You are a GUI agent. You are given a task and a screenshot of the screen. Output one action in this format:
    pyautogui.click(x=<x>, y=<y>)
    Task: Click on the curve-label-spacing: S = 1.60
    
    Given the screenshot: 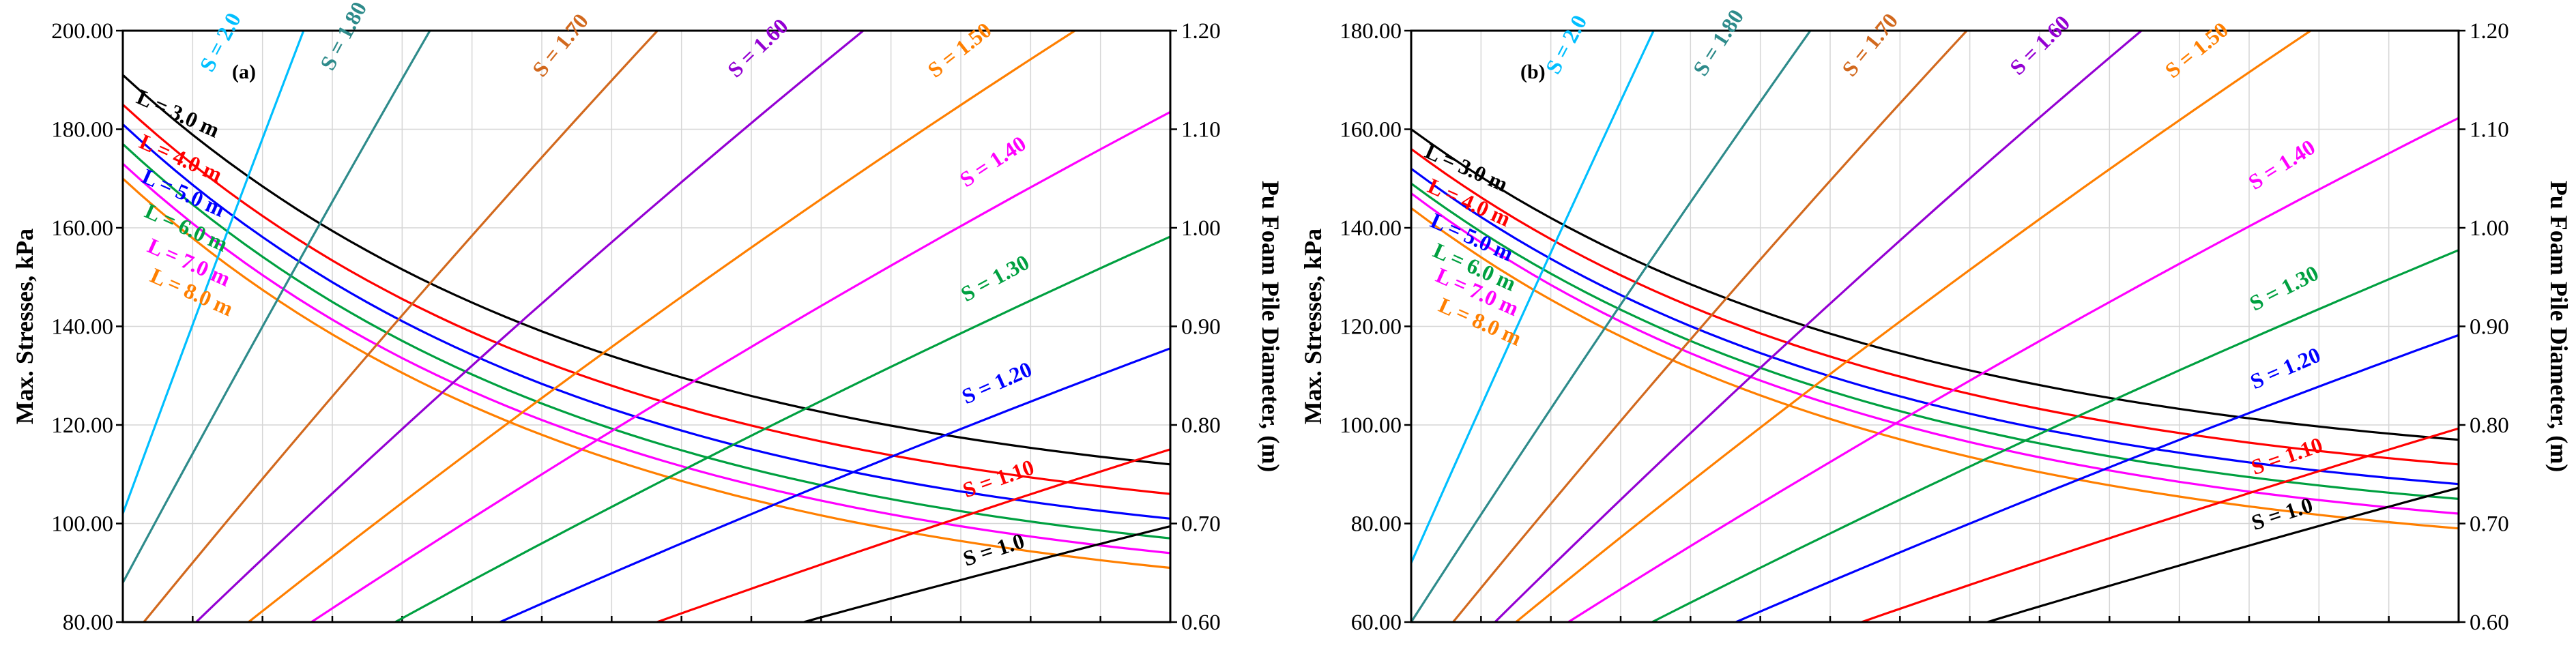 What is the action you would take?
    pyautogui.click(x=758, y=48)
    